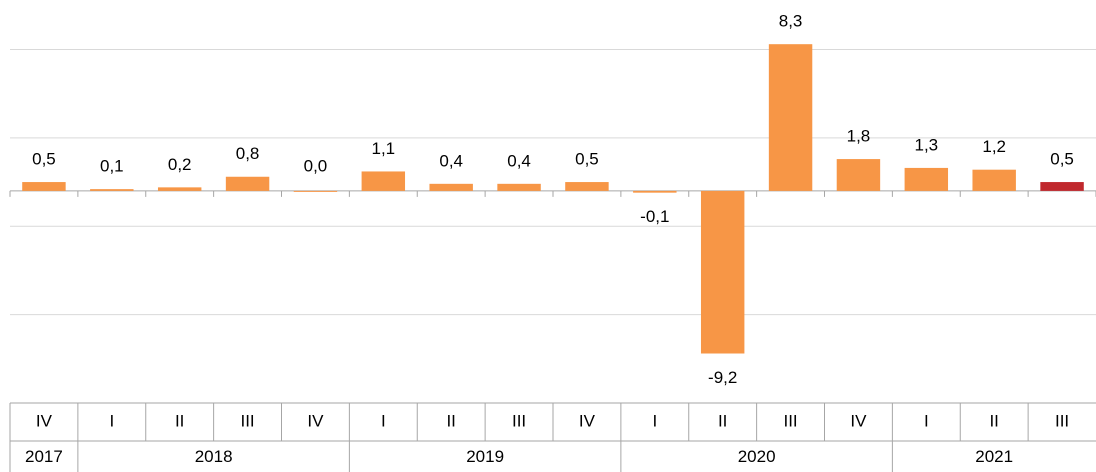  Describe the element at coordinates (994, 146) in the screenshot. I see `value-label: 1,2` at that location.